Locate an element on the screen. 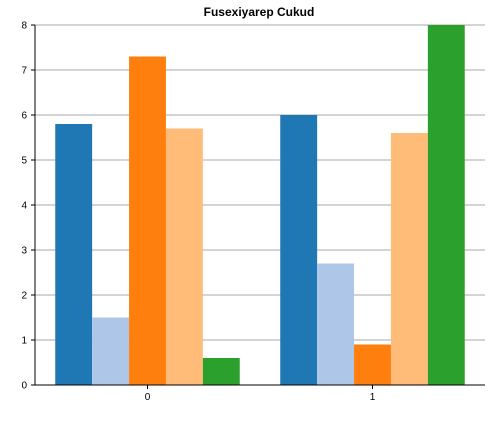  bar-cat0-series3 is located at coordinates (147, 220).